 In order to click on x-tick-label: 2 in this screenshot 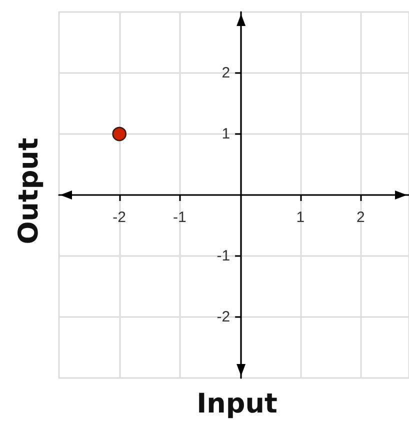, I will do `click(360, 217)`.